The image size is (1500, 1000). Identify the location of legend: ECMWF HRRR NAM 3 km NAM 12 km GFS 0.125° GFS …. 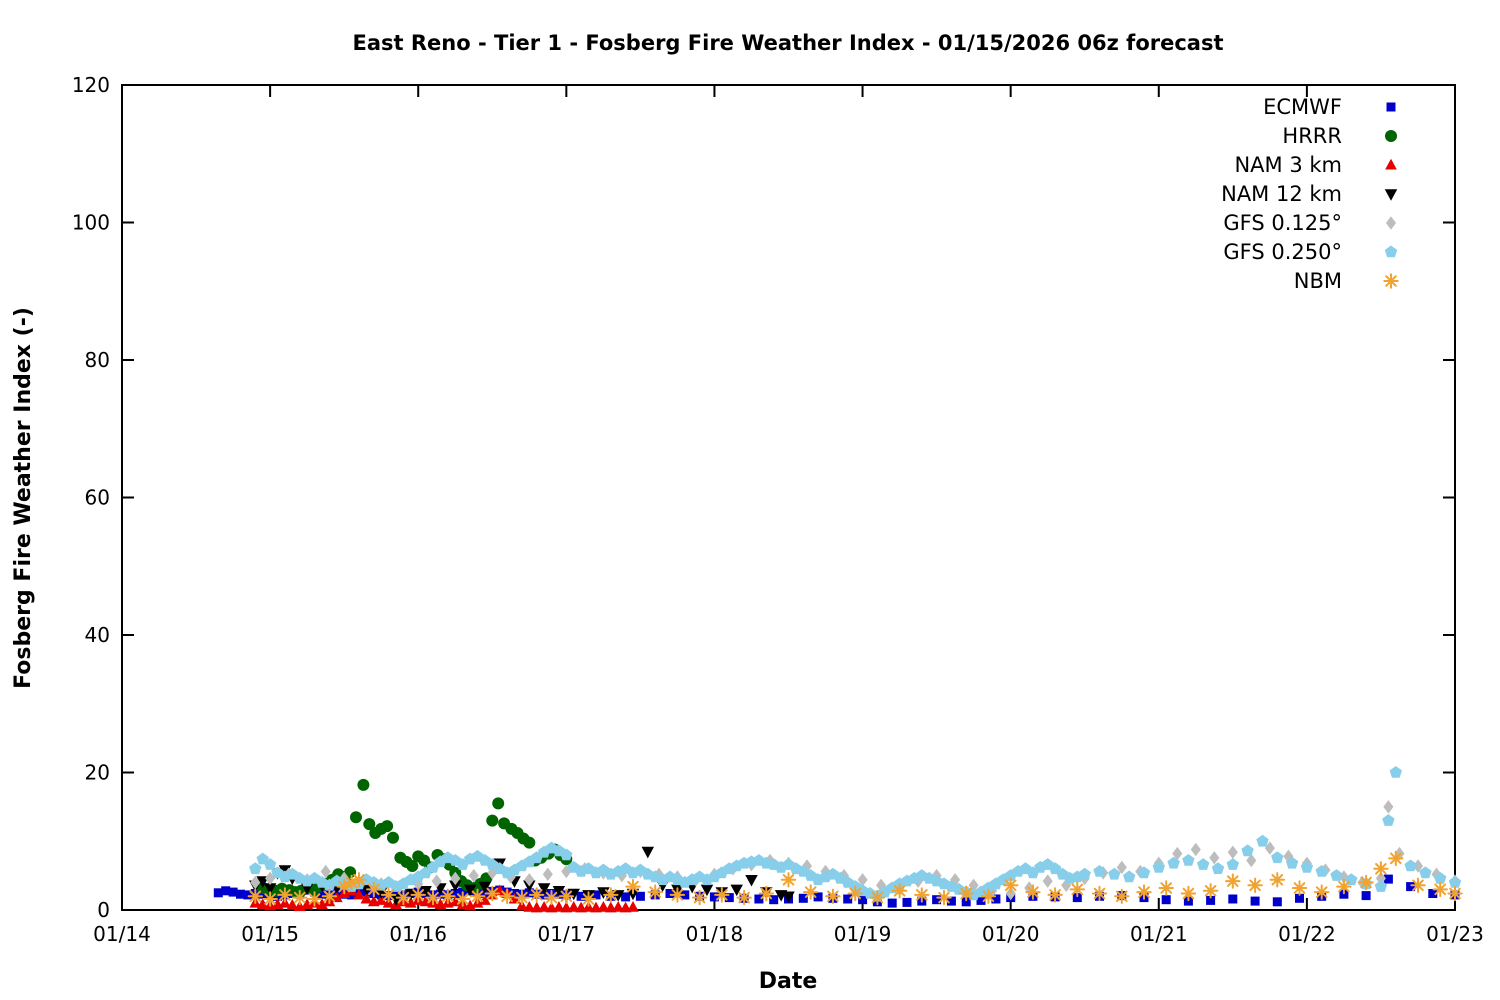
(1310, 194).